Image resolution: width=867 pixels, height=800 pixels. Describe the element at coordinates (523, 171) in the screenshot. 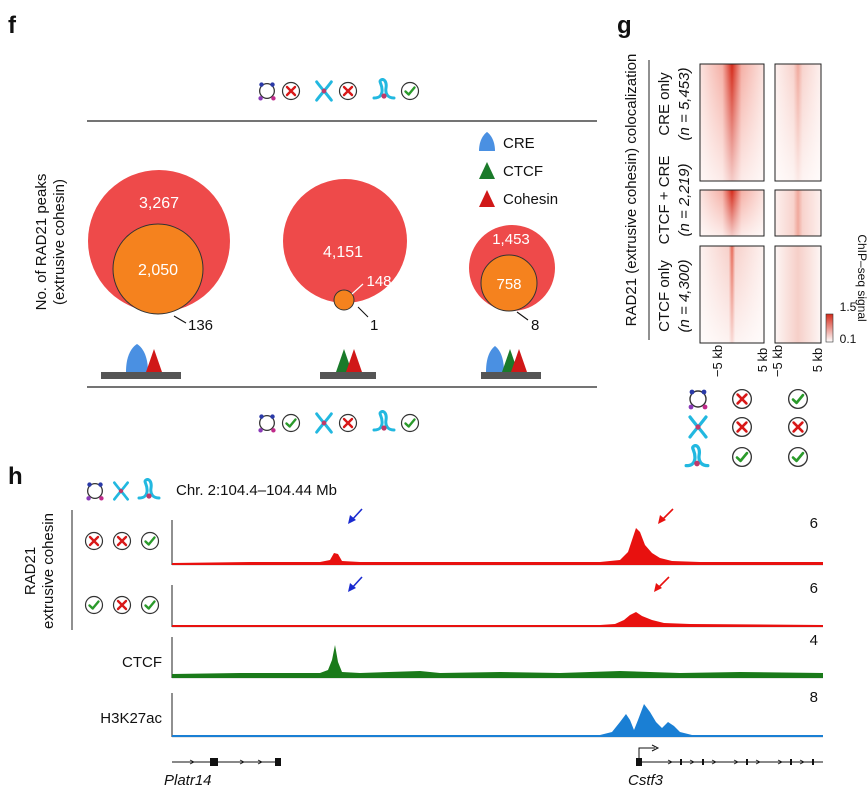

I see `legend-ctcf: CTCF` at that location.